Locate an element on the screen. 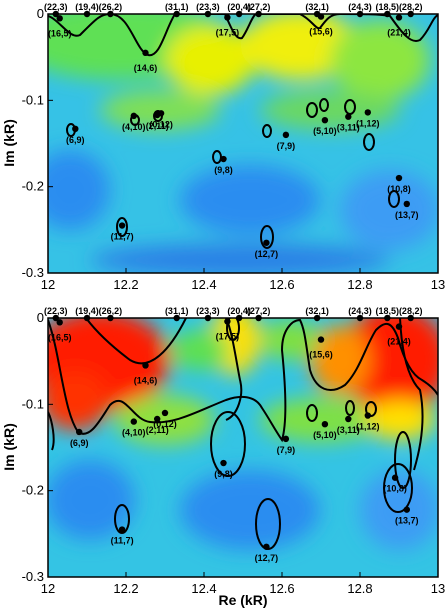 The image size is (447, 611). y-ticks-bottom: 0 -0.1 -0.2 -0.3 is located at coordinates (37, 447).